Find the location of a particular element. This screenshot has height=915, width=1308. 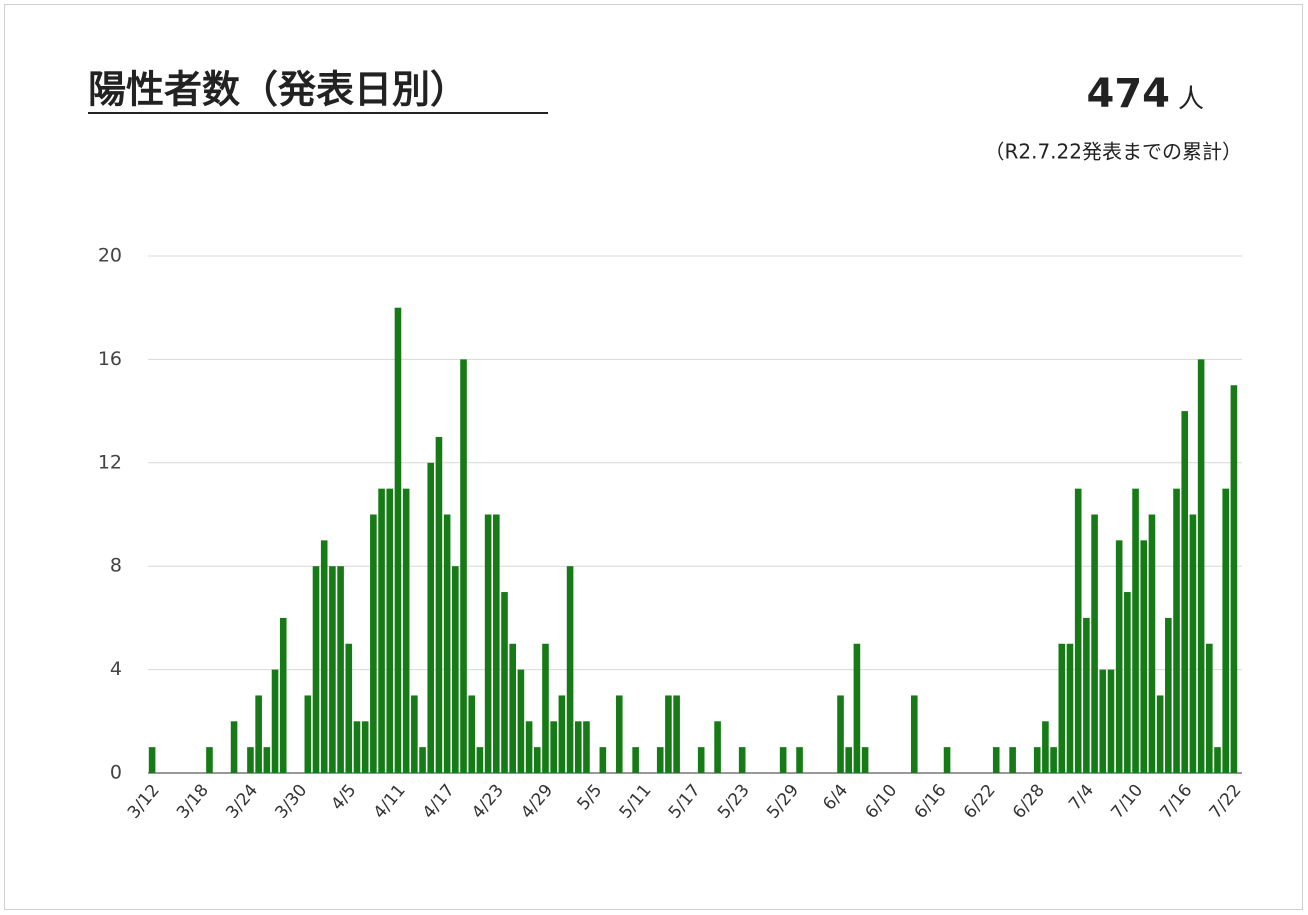

y-tick-label: 16 is located at coordinates (110, 359).